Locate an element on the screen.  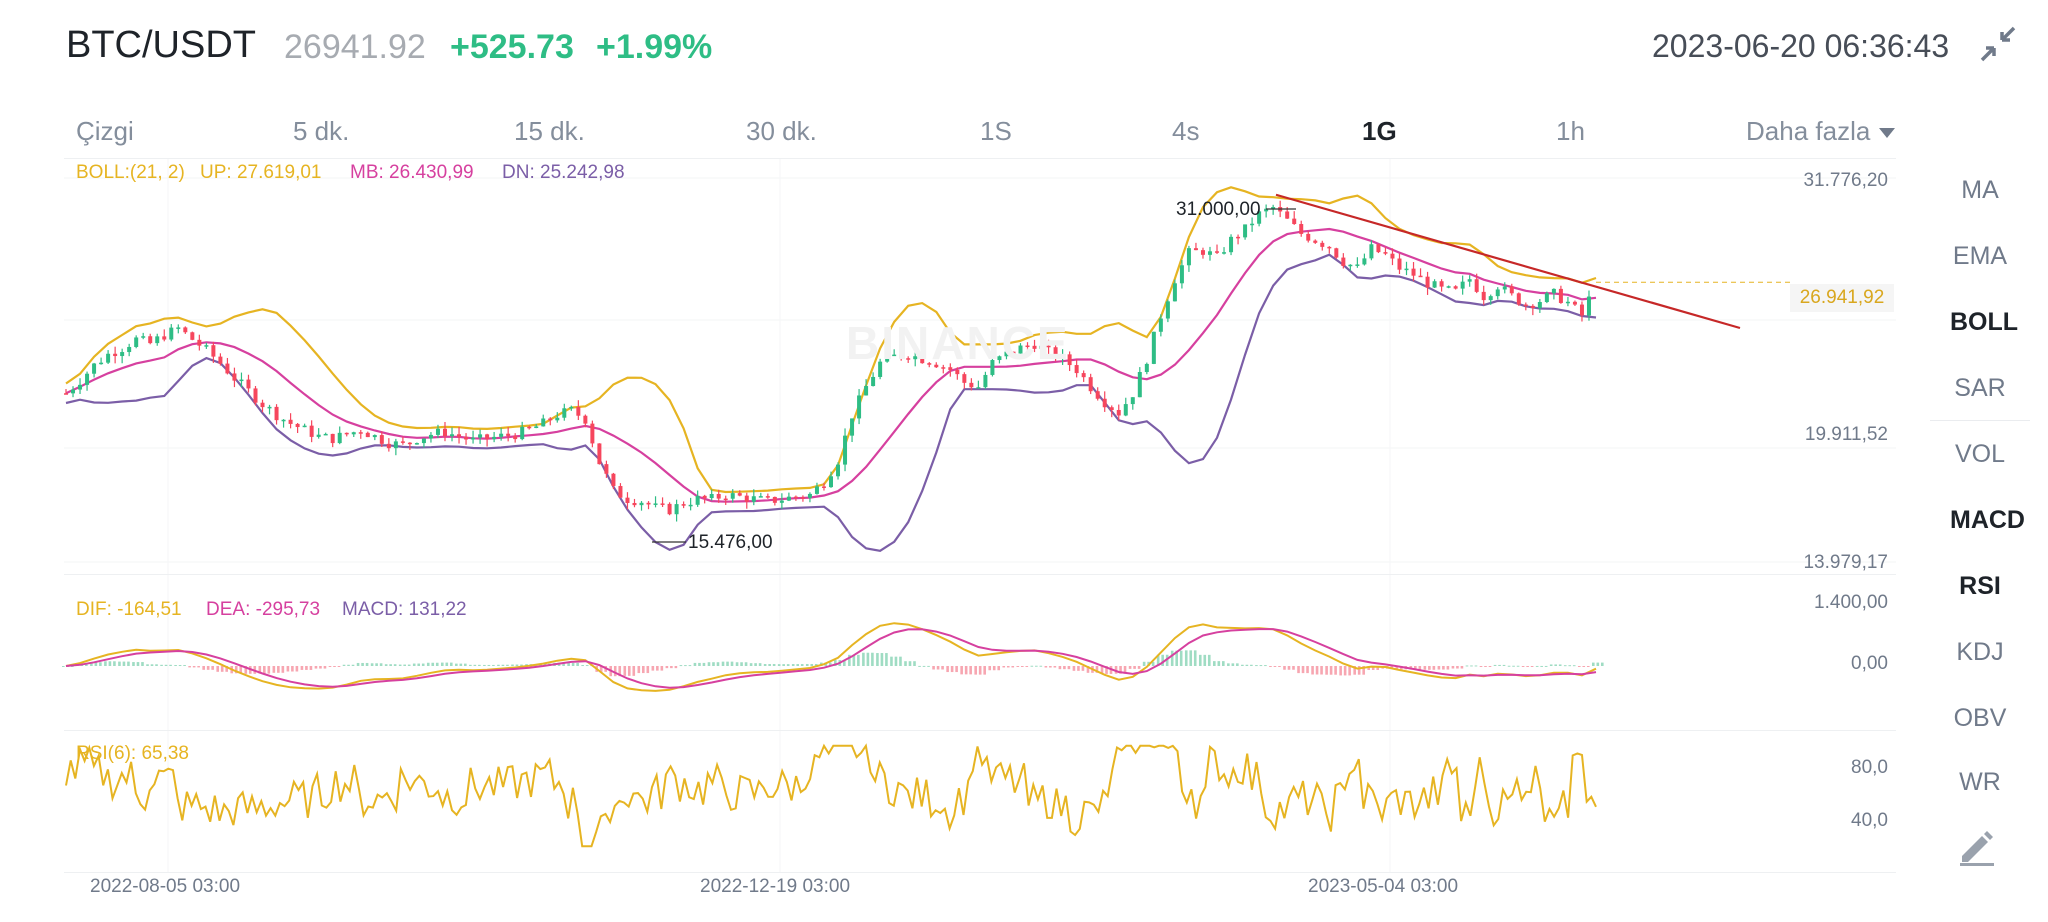
indicator-boll: BOLL is located at coordinates (1984, 322).